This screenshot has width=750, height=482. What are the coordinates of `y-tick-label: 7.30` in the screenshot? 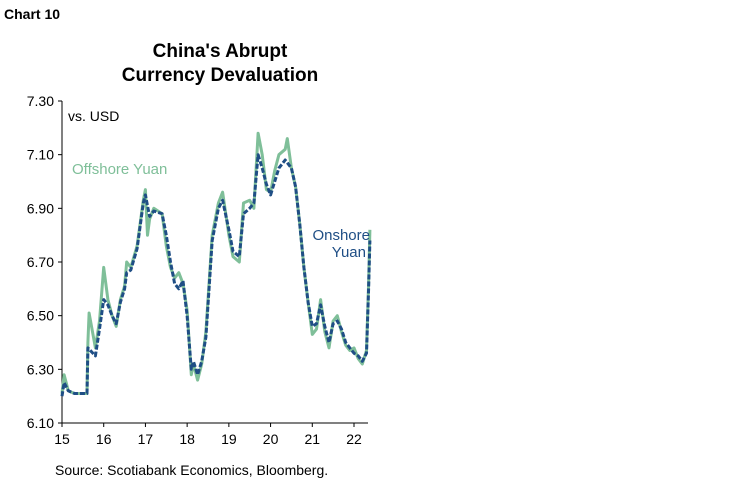 It's located at (40, 101).